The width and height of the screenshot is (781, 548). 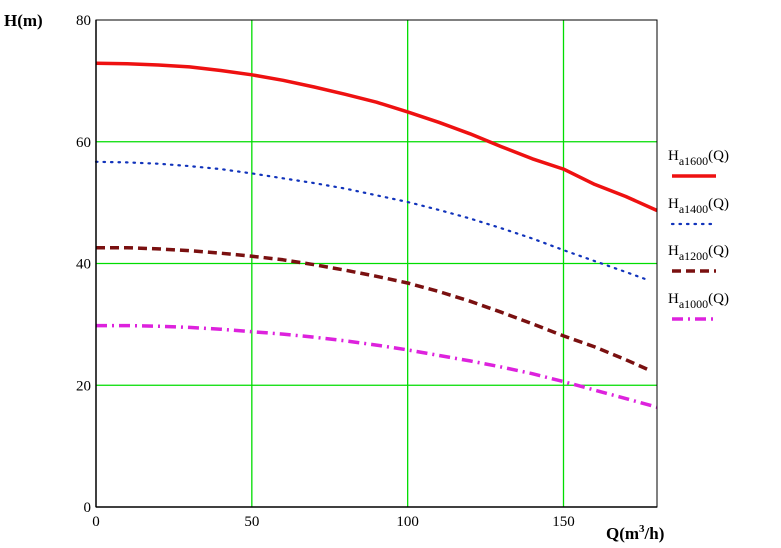 I want to click on x-axis-label: Q(m3/h), so click(x=635, y=533).